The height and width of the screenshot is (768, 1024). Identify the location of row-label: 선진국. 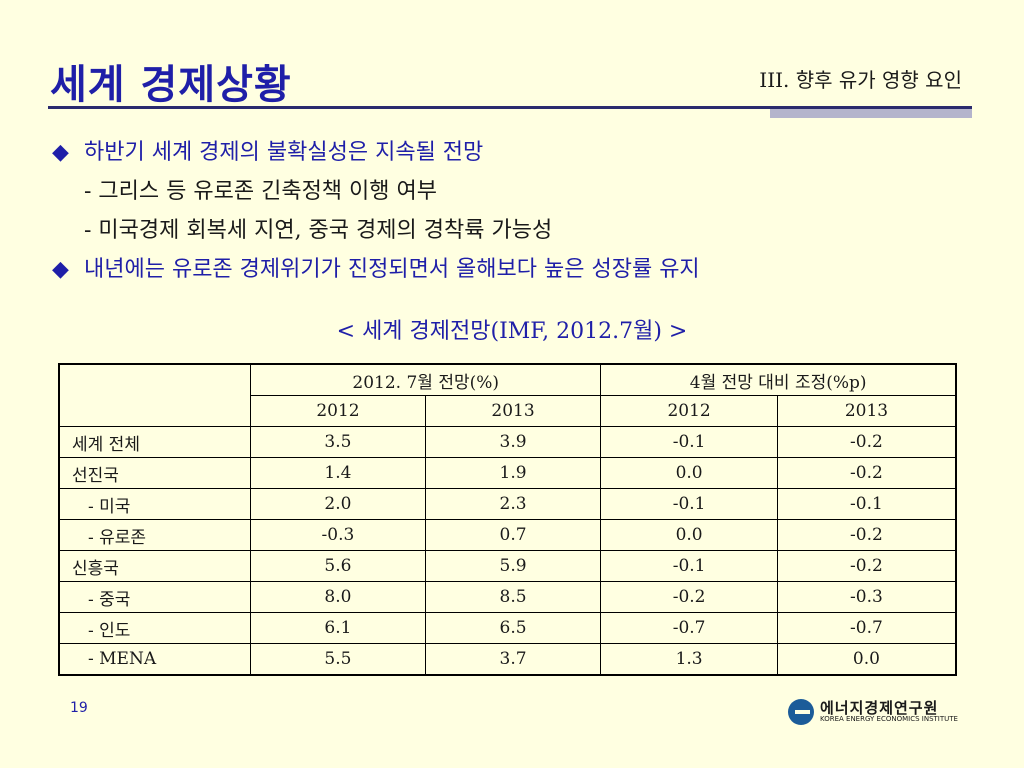
(155, 473).